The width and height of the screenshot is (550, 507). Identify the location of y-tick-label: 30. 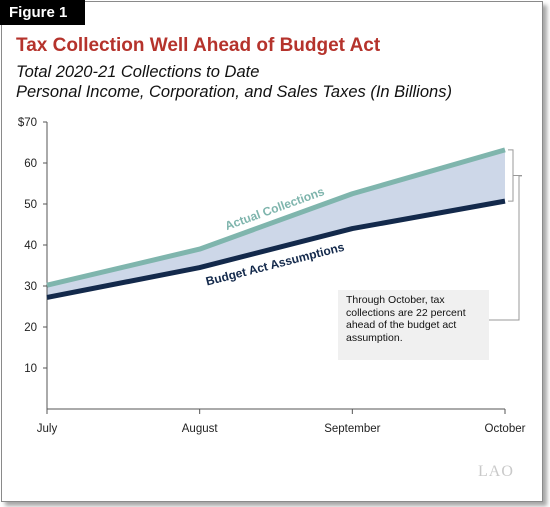
(30, 287).